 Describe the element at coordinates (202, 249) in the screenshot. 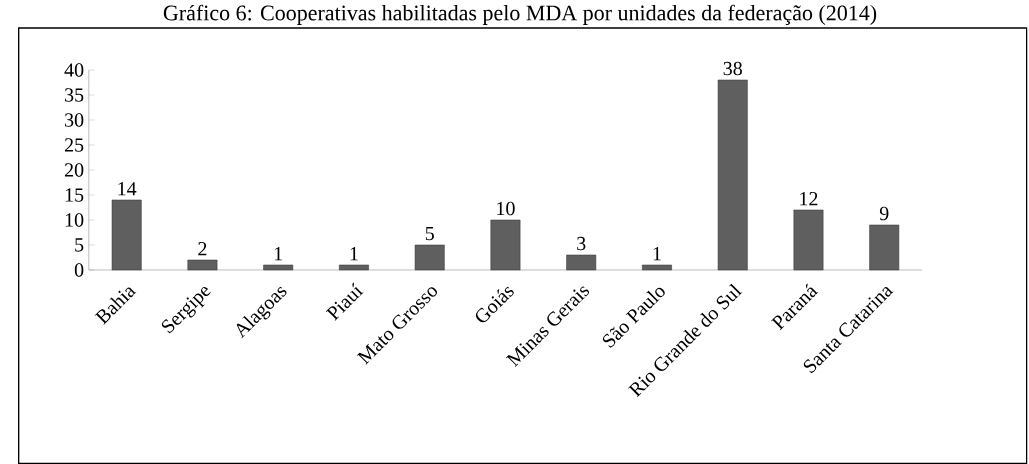

I see `data-label: 2` at that location.